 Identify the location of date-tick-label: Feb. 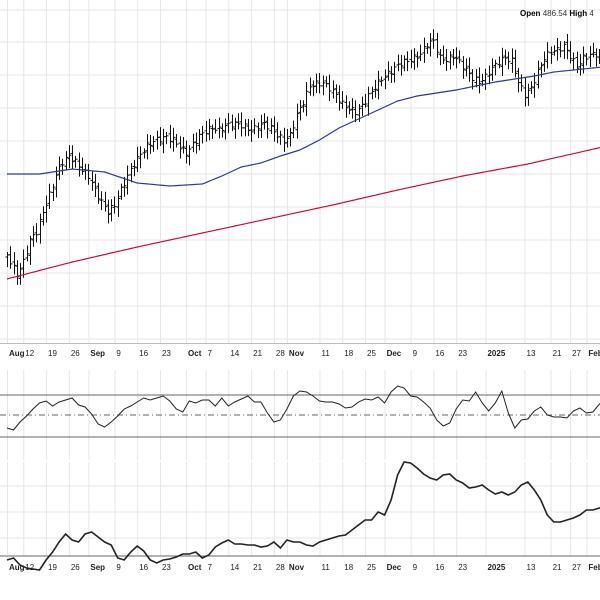
(594, 567).